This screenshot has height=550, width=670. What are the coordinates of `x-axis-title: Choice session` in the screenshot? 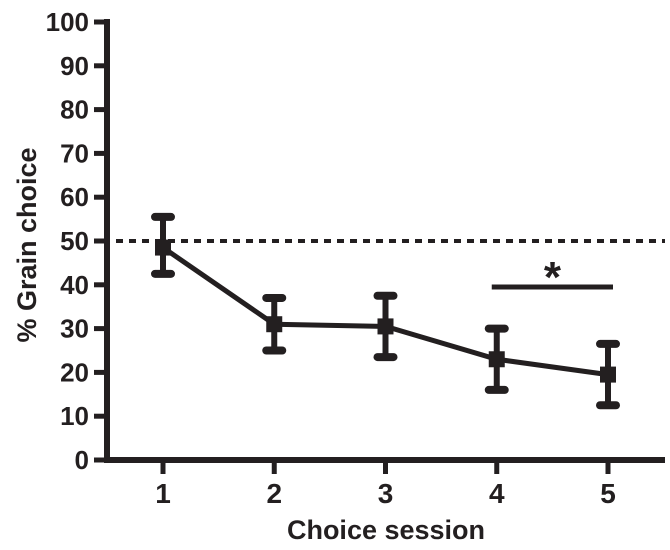 It's located at (386, 530).